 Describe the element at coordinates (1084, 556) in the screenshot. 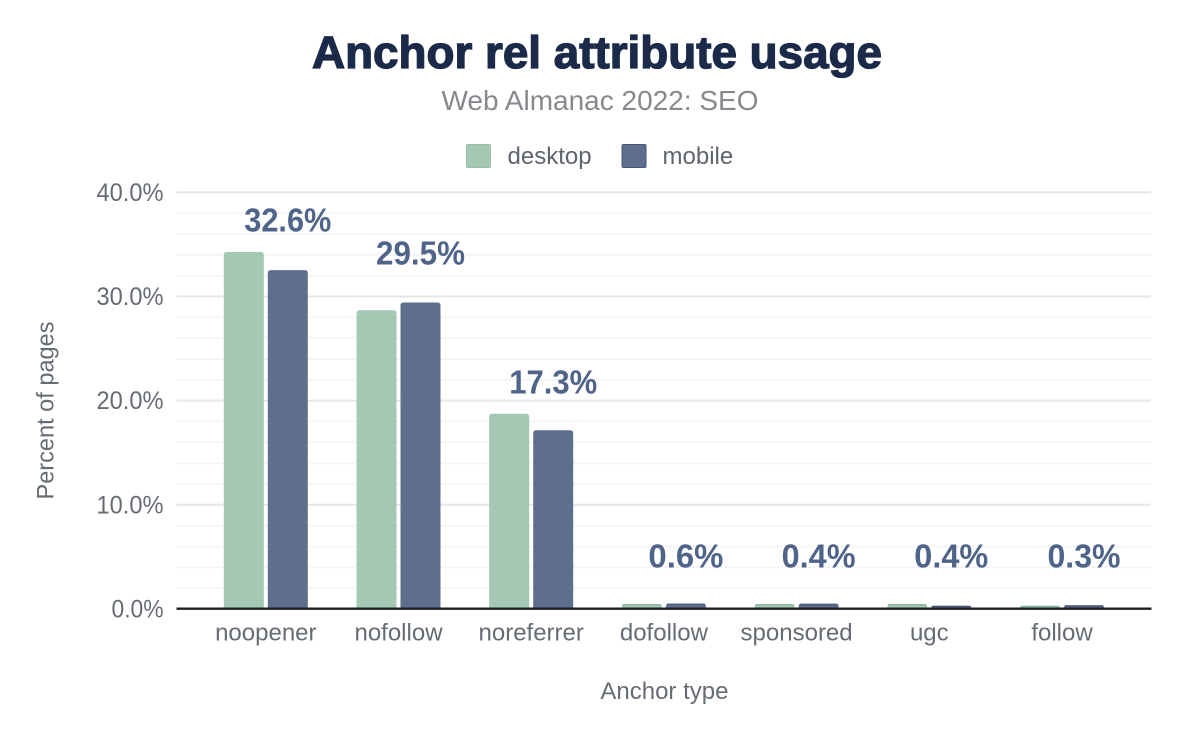

I see `svg-text: 0.3%` at that location.